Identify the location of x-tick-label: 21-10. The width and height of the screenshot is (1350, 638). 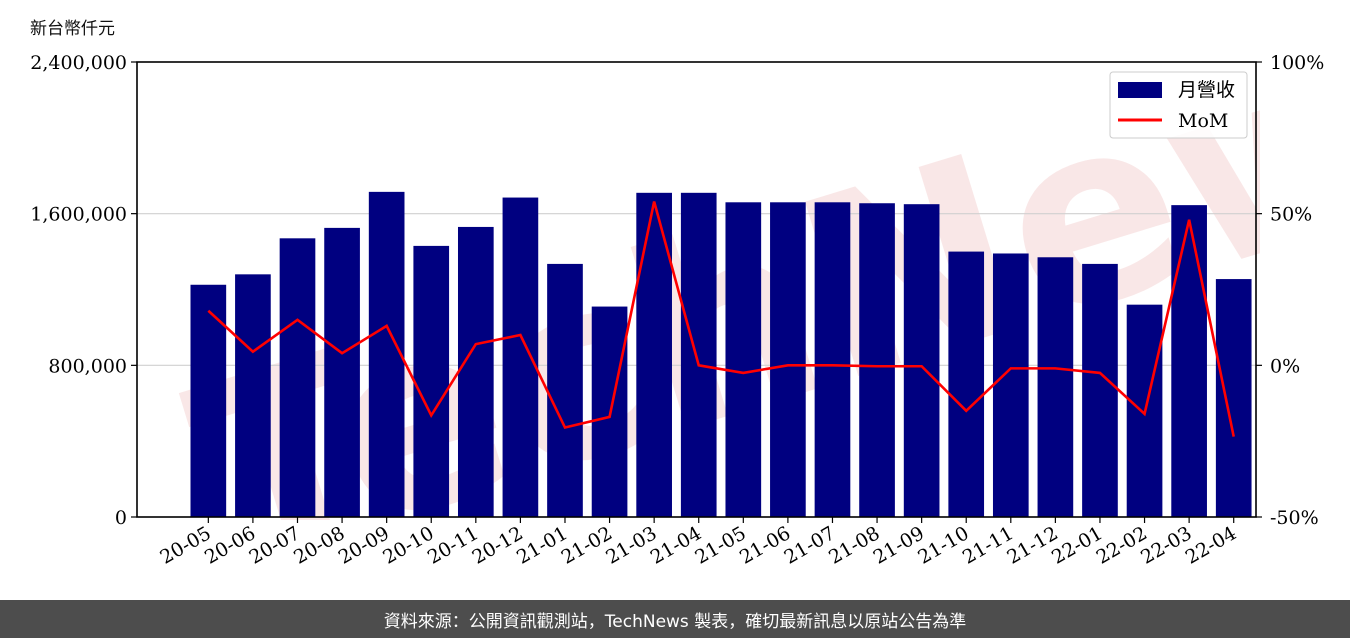
(943, 545).